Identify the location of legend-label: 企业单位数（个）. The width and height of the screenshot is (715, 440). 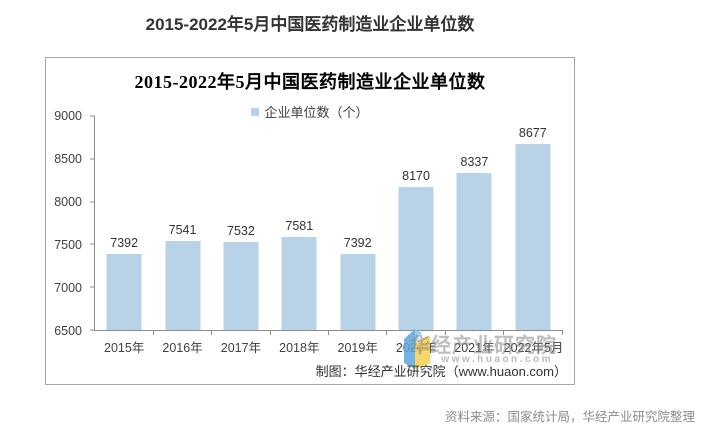
(316, 112).